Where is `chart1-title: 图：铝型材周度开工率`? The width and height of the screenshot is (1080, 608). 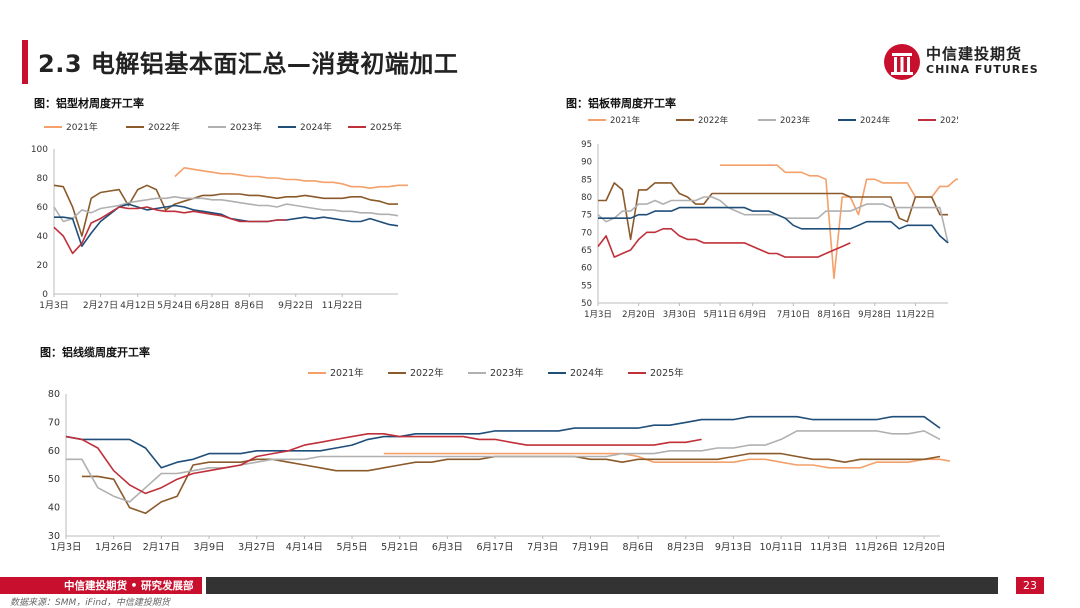 chart1-title: 图：铝型材周度开工率 is located at coordinates (89, 103).